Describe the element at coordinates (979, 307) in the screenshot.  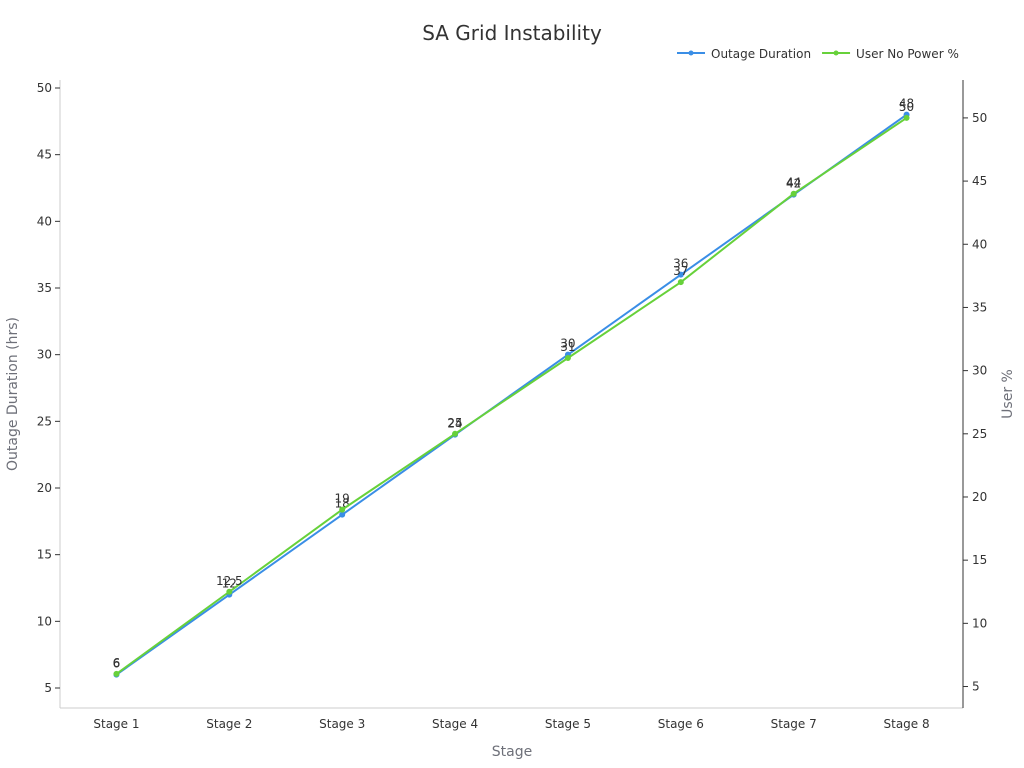
I see `right-axis-tick-label: 35` at that location.